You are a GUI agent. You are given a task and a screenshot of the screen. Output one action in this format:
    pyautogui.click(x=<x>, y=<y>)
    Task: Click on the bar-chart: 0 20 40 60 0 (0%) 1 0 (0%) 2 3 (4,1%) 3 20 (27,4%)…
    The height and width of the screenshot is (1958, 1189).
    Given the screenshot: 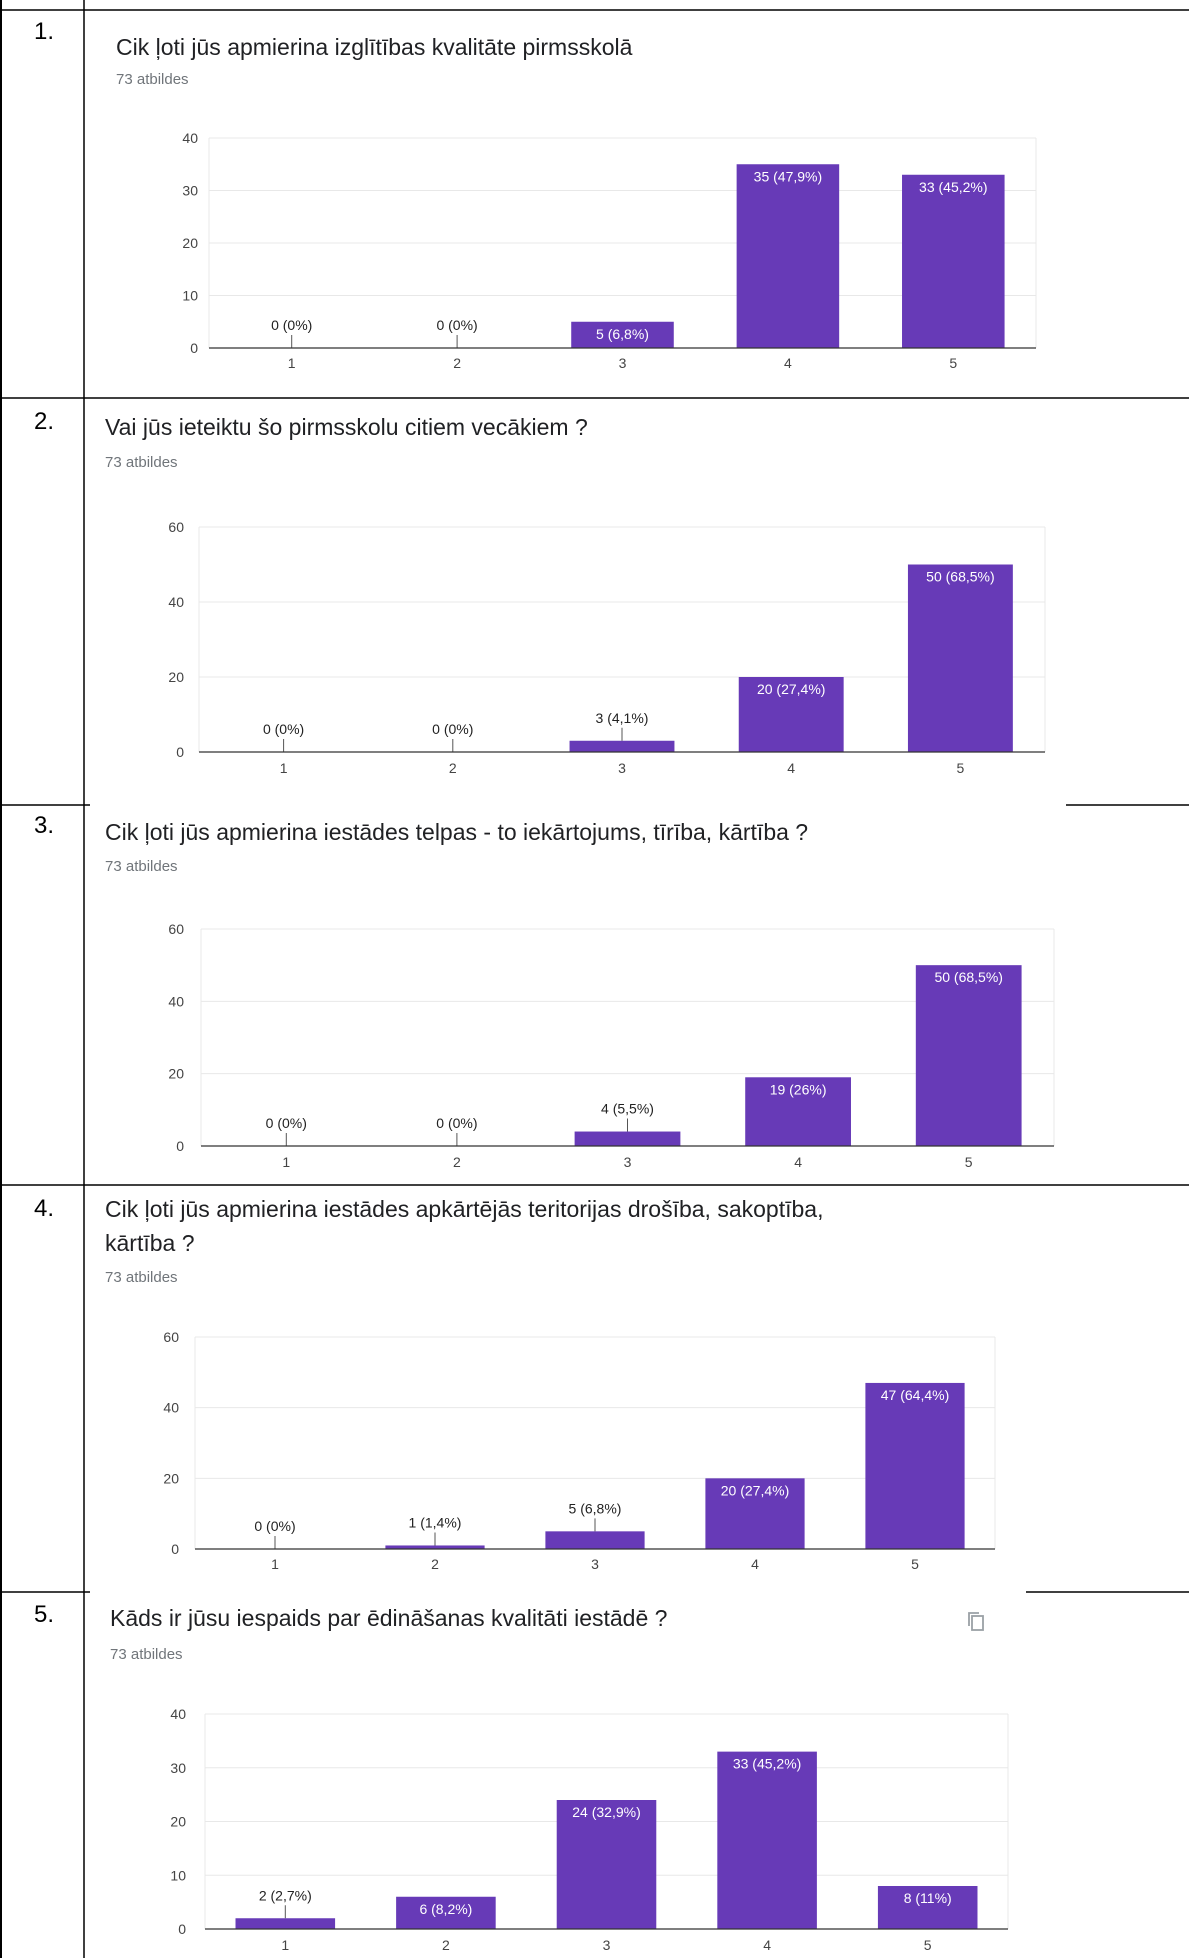 What is the action you would take?
    pyautogui.click(x=607, y=647)
    